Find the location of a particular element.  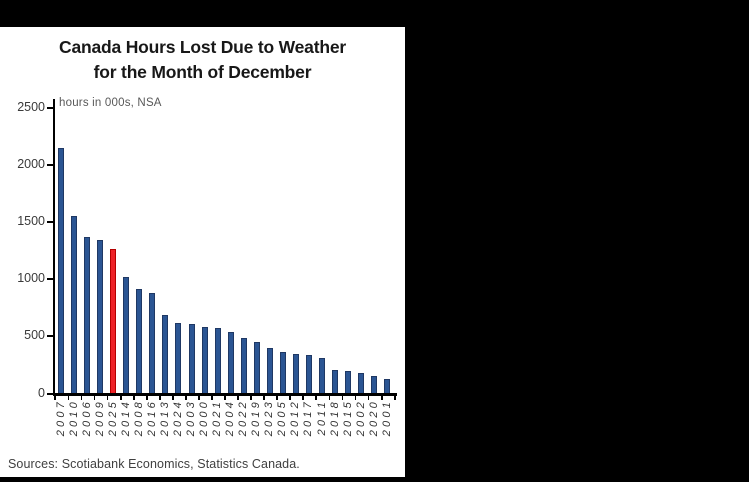

bar-2015 is located at coordinates (348, 381).